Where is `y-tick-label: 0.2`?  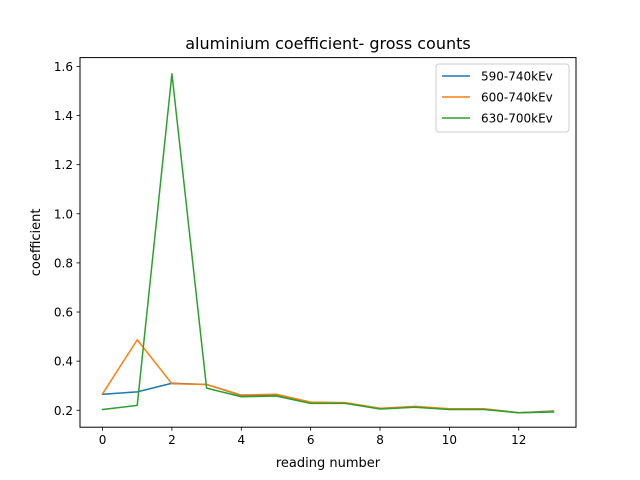 y-tick-label: 0.2 is located at coordinates (63, 411).